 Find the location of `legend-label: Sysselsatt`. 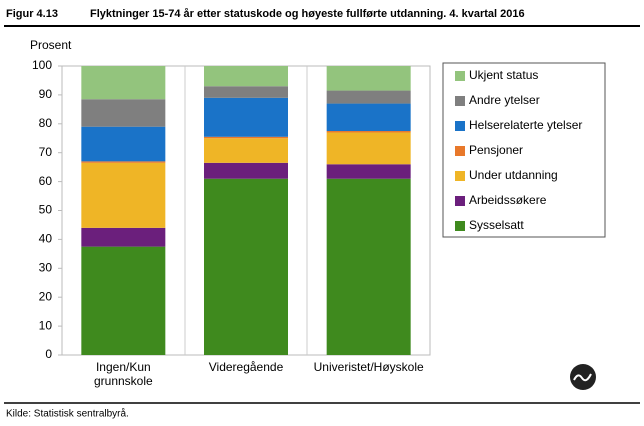

legend-label: Sysselsatt is located at coordinates (496, 225).